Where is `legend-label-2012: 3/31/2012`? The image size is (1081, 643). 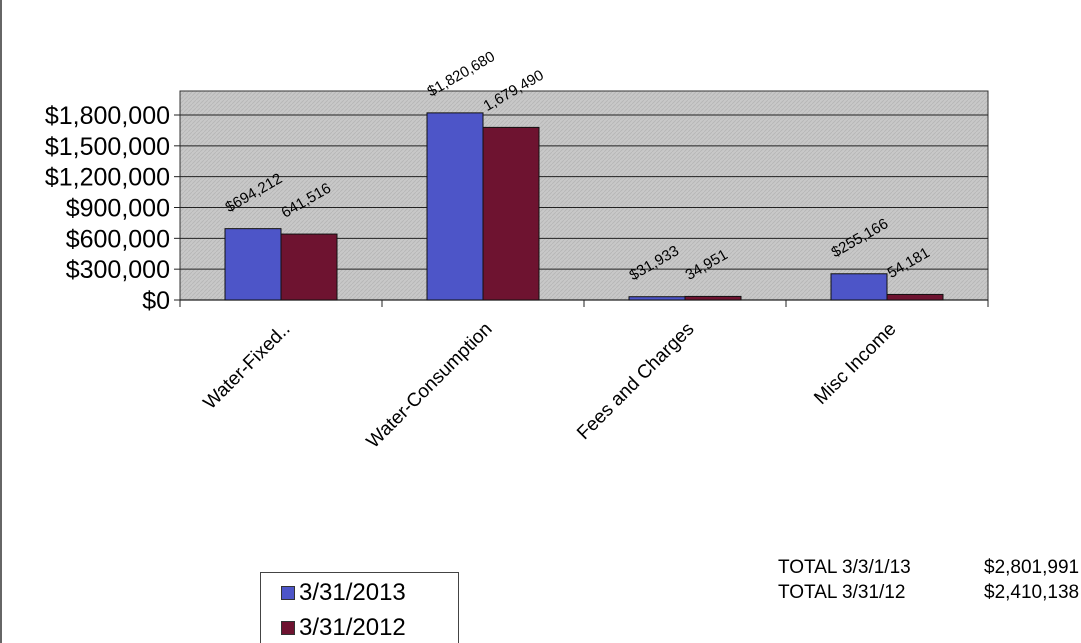
legend-label-2012: 3/31/2012 is located at coordinates (352, 627).